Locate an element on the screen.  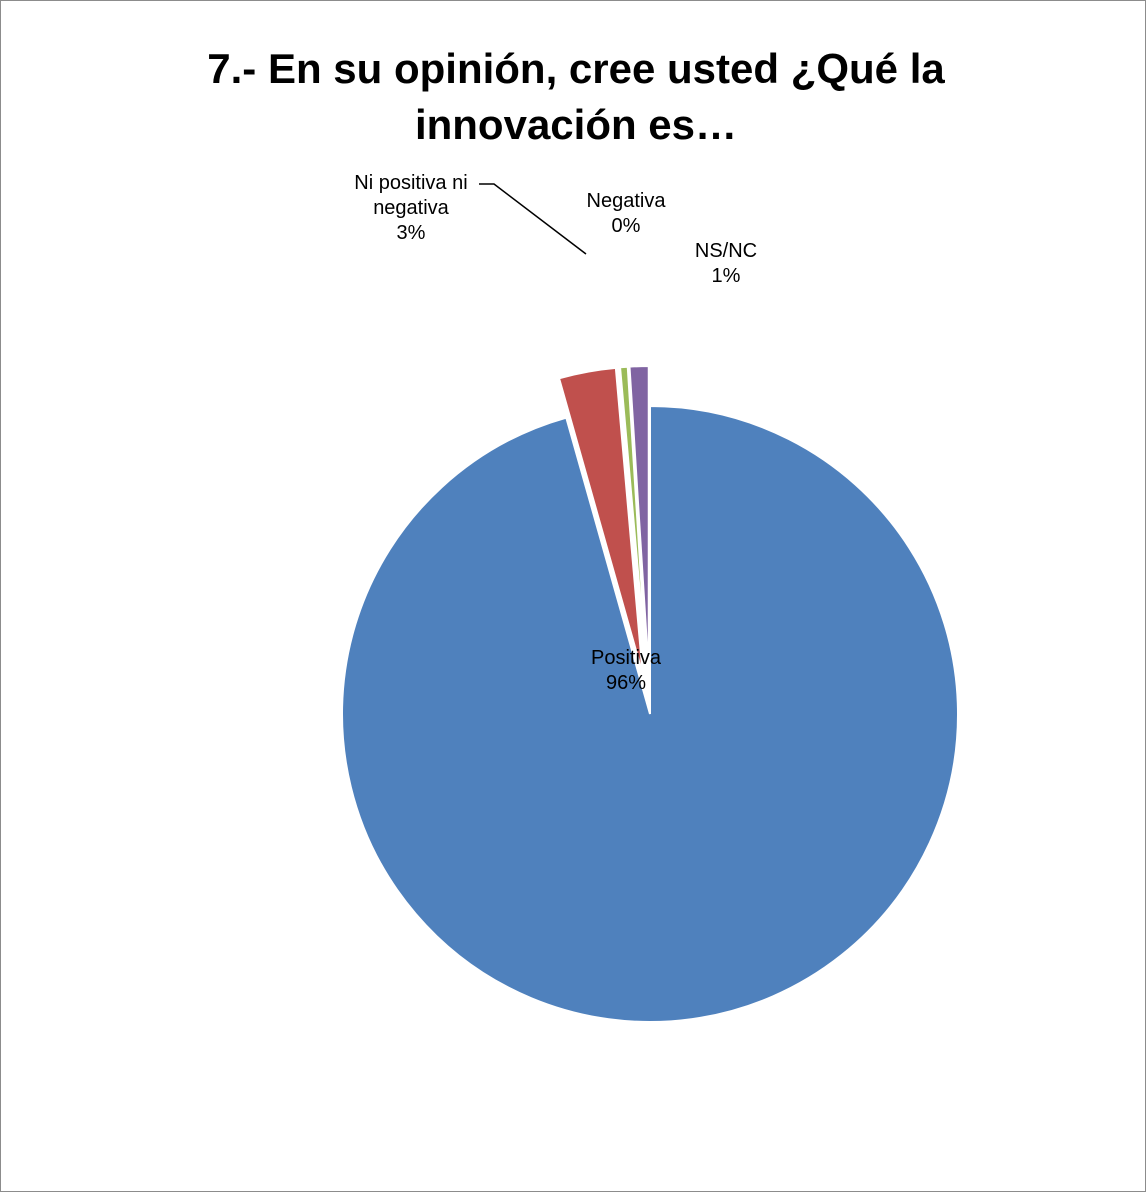
pie-slice-negativa is located at coordinates (633, 520).